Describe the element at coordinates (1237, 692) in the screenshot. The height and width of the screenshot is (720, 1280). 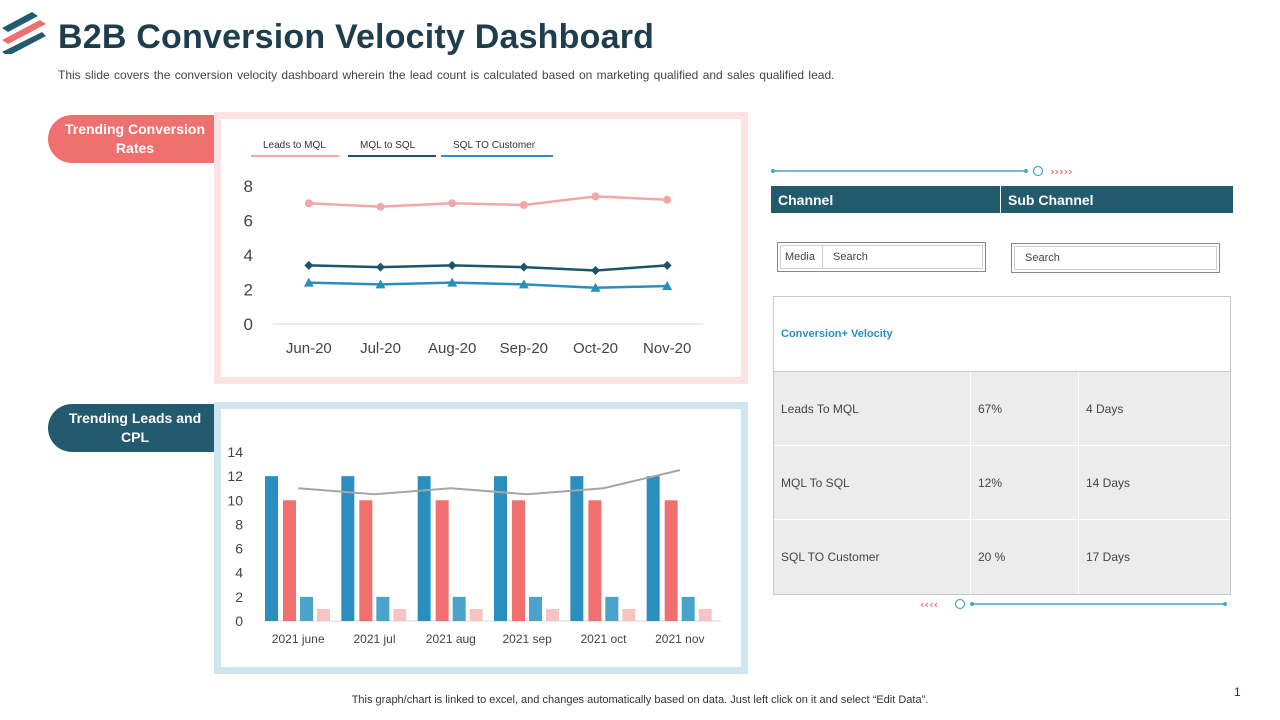
I see `page-number: 1` at that location.